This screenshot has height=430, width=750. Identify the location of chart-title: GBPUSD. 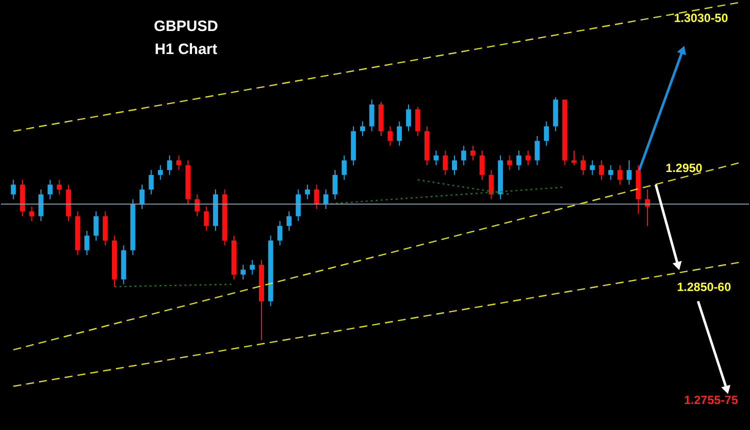
(186, 26).